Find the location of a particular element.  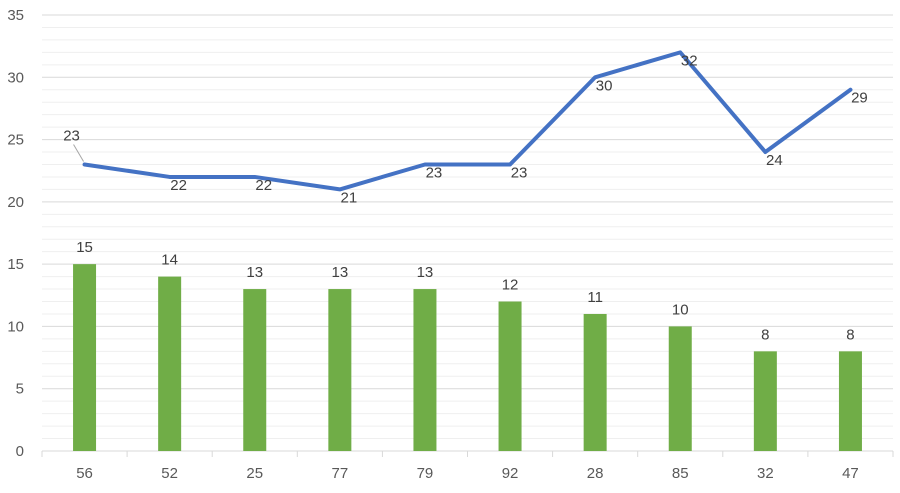

bar-data-label: 12 is located at coordinates (510, 285).